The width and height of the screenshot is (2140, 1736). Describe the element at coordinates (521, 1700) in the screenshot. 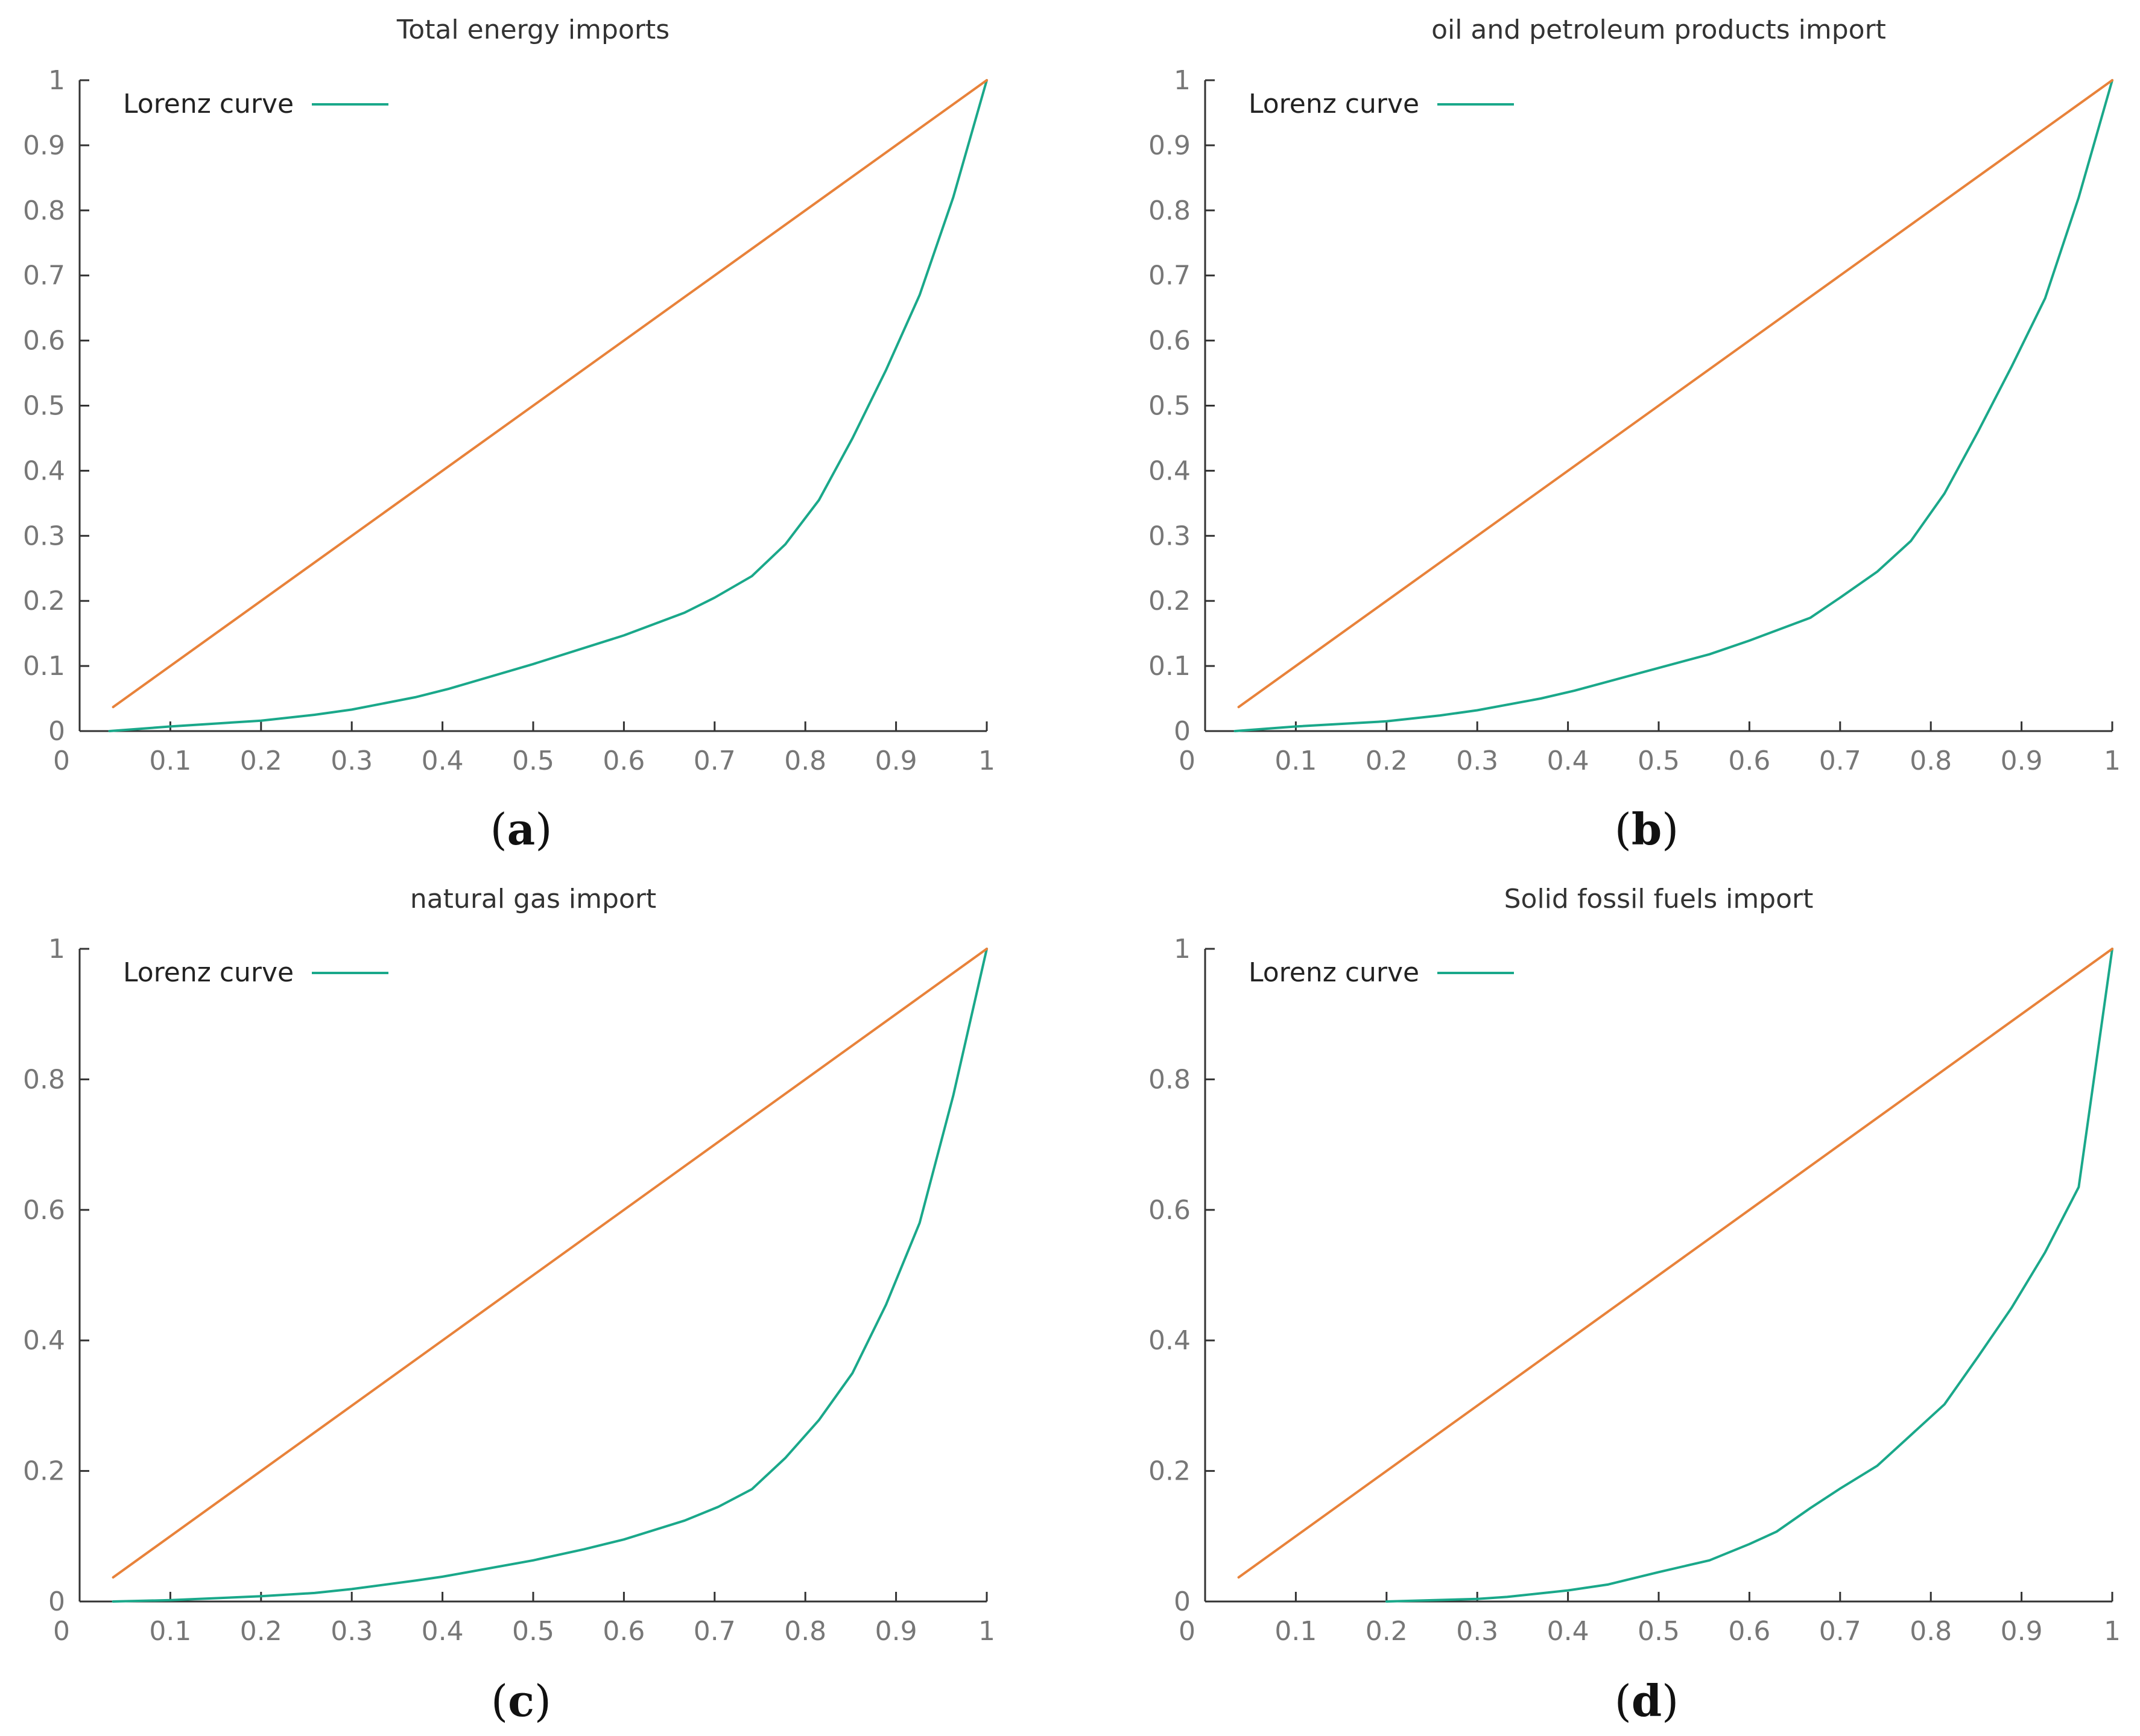

I see `caption-letter: c` at that location.